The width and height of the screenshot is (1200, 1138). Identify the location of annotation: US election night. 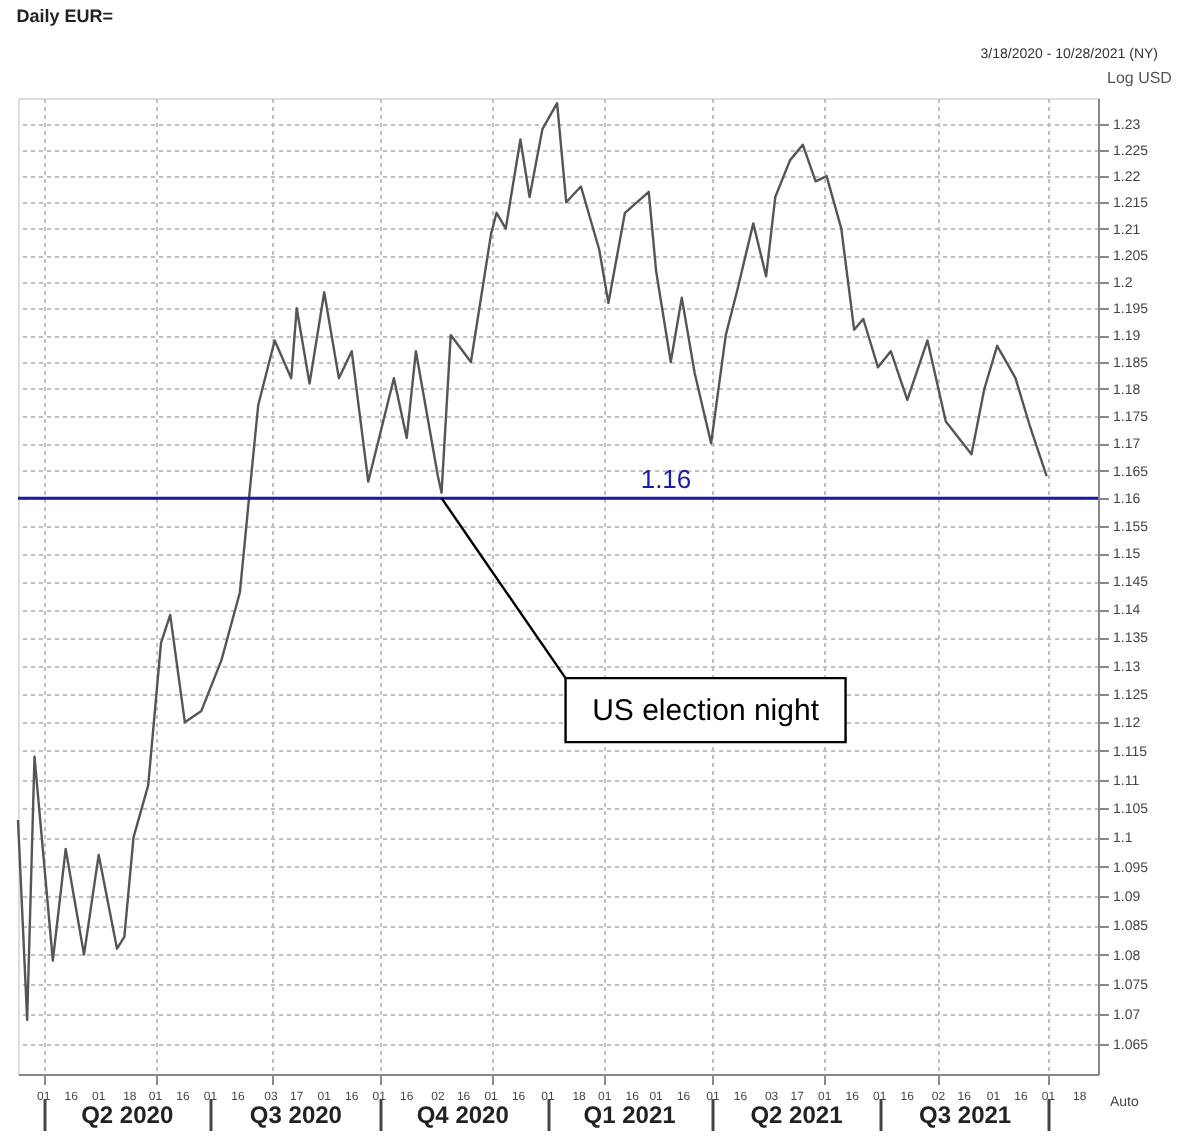
(706, 711).